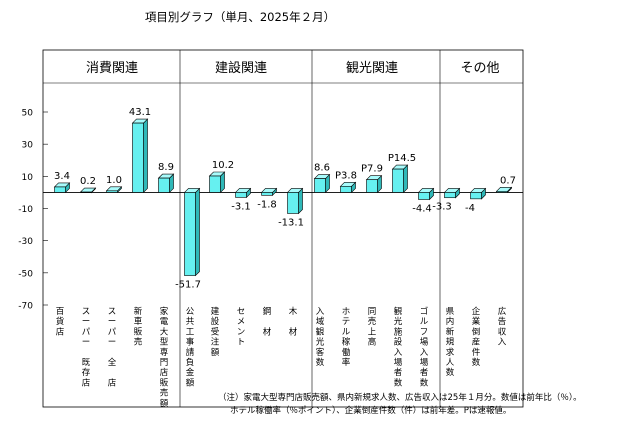  What do you see at coordinates (372, 68) in the screenshot?
I see `group-header: 観光関連` at bounding box center [372, 68].